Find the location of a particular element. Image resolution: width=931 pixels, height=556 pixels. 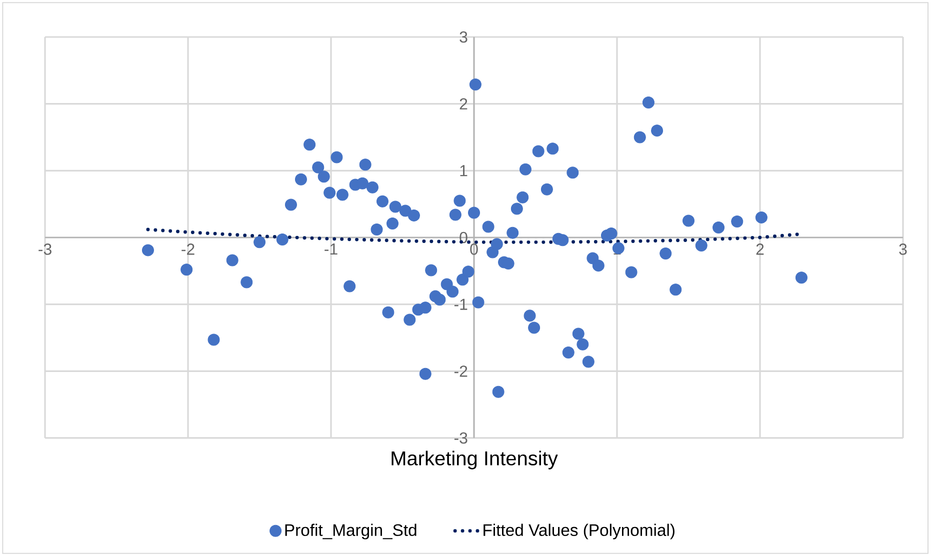

y-tick-label: 2 is located at coordinates (464, 104).